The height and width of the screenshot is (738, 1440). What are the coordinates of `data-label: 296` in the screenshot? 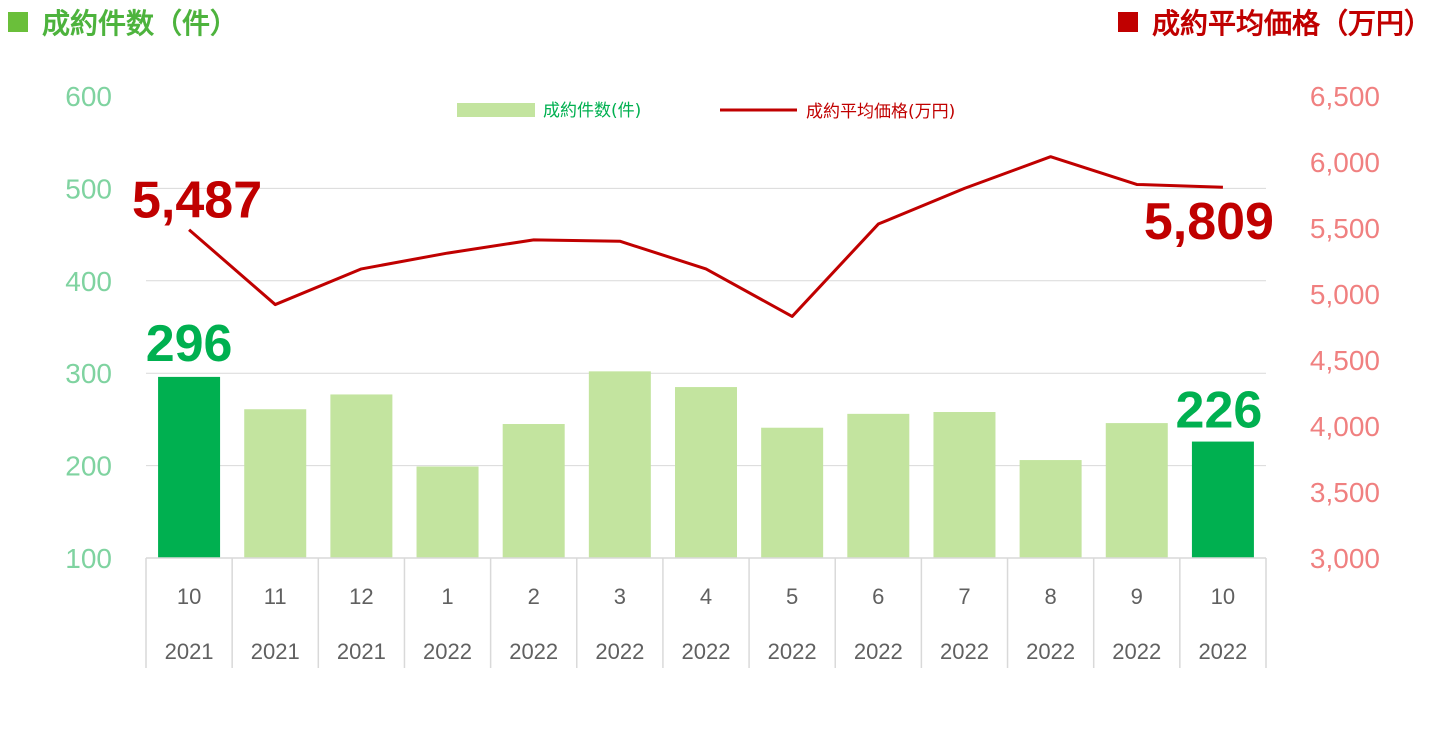 It's located at (189, 344).